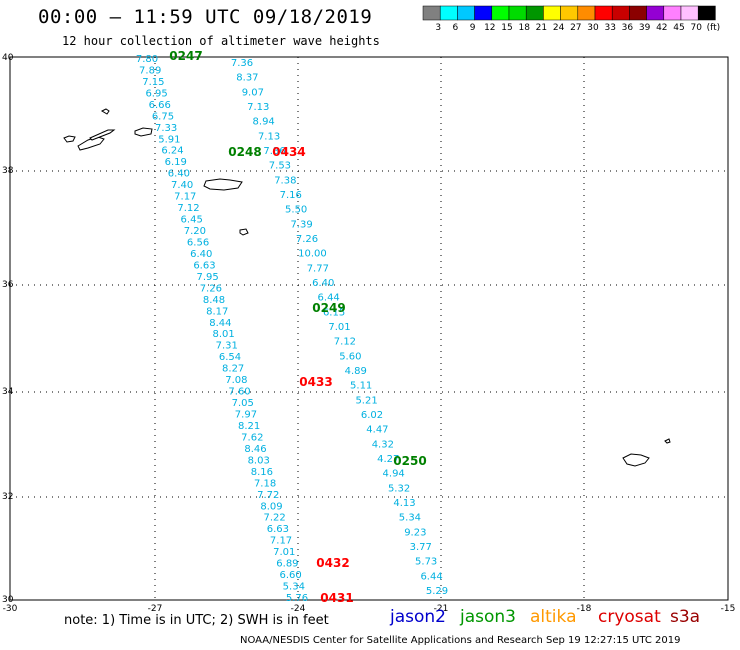  I want to click on island-flores, so click(105, 111).